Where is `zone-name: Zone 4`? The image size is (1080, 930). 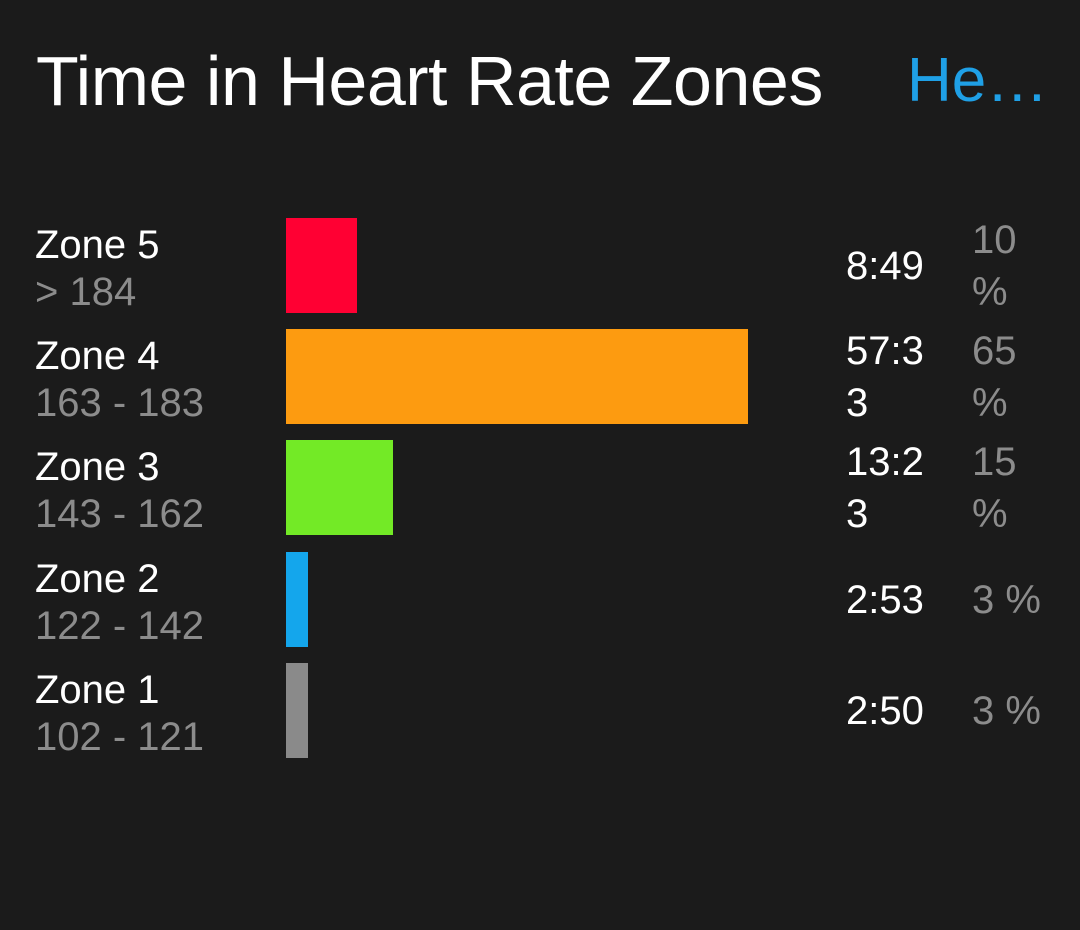
zone-name: Zone 4 is located at coordinates (97, 356).